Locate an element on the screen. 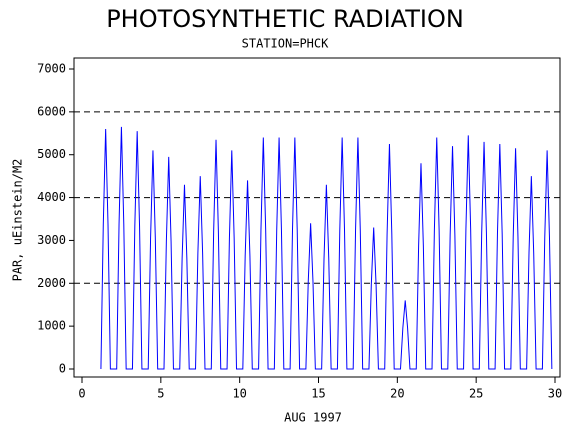 The image size is (570, 430). y-tick-label: 6000 is located at coordinates (51, 111).